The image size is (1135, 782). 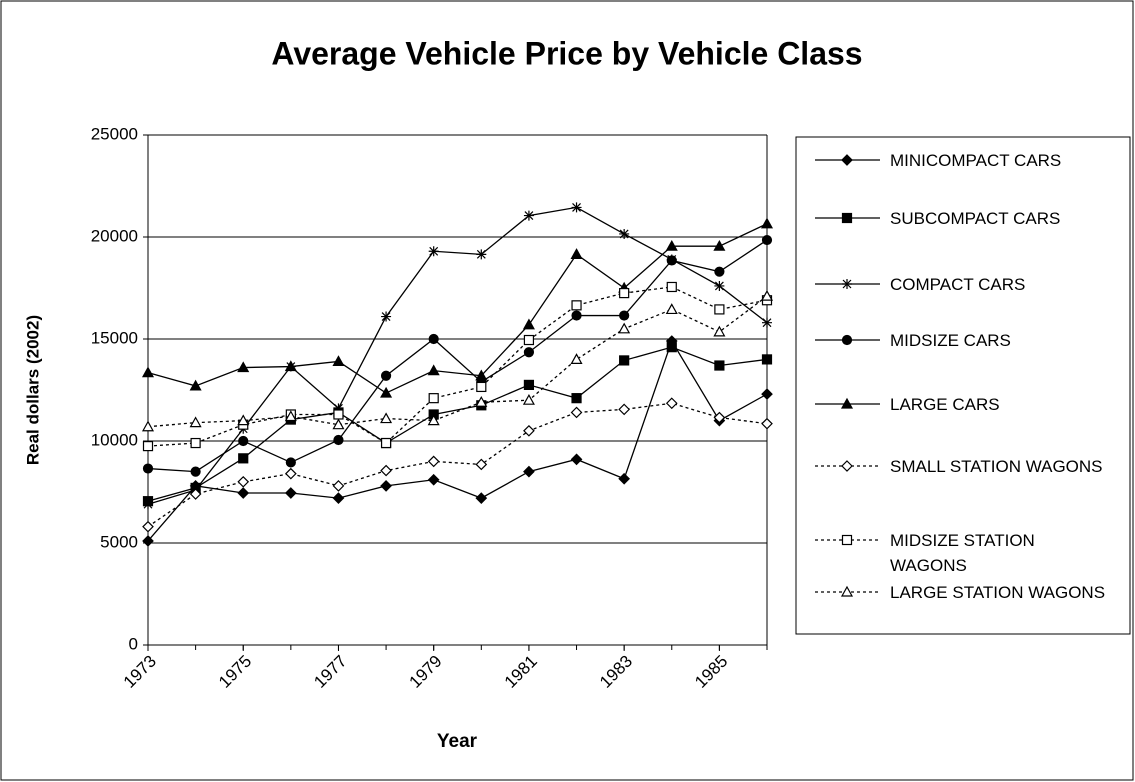 What do you see at coordinates (962, 552) in the screenshot?
I see `legend-label: MIDSIZE STATION WAGONS` at bounding box center [962, 552].